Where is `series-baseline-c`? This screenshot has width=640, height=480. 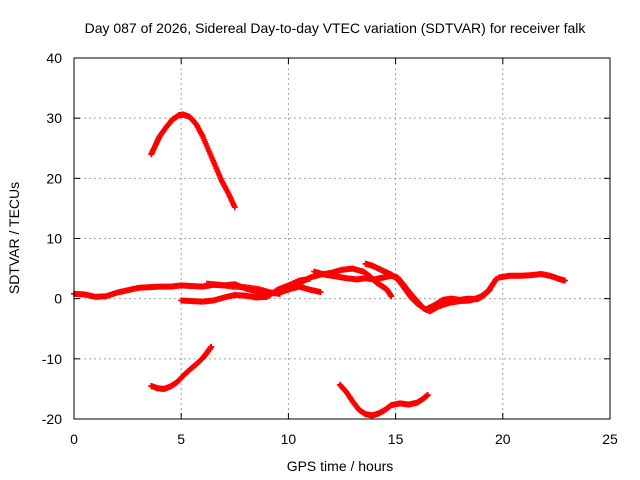
series-baseline-c is located at coordinates (243, 288).